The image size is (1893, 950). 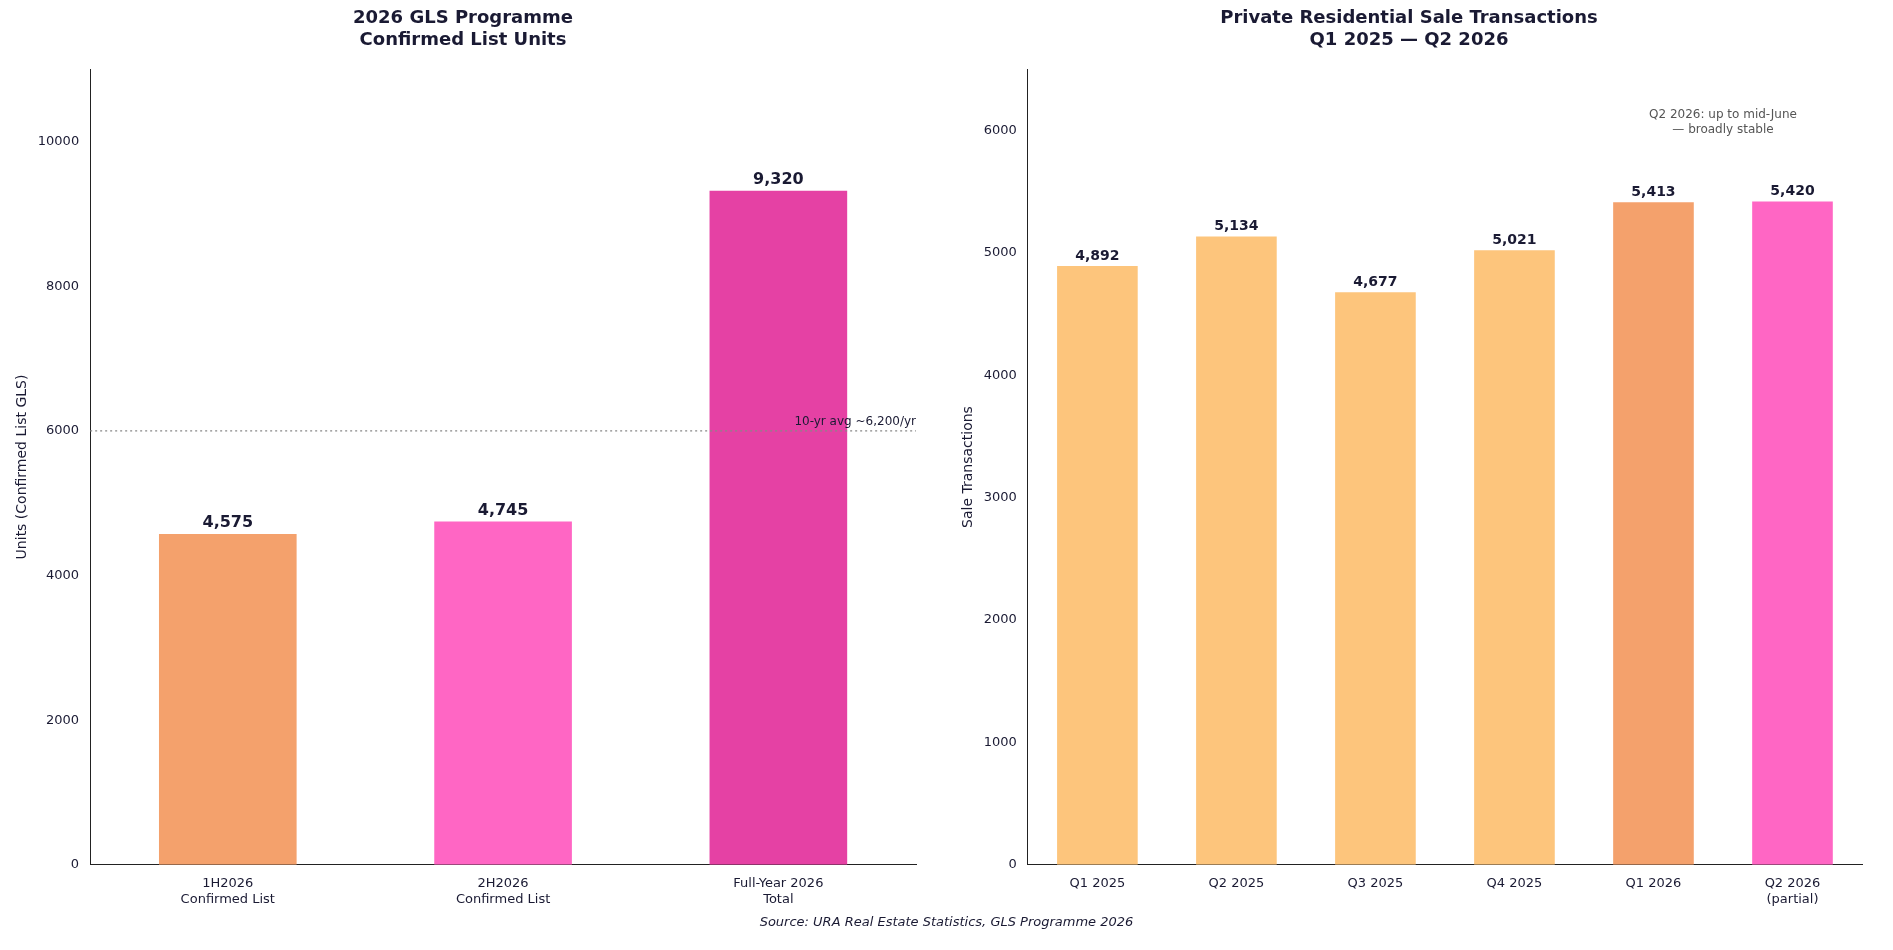 What do you see at coordinates (227, 890) in the screenshot?
I see `x-tick-label: 1H2026 Confirmed List` at bounding box center [227, 890].